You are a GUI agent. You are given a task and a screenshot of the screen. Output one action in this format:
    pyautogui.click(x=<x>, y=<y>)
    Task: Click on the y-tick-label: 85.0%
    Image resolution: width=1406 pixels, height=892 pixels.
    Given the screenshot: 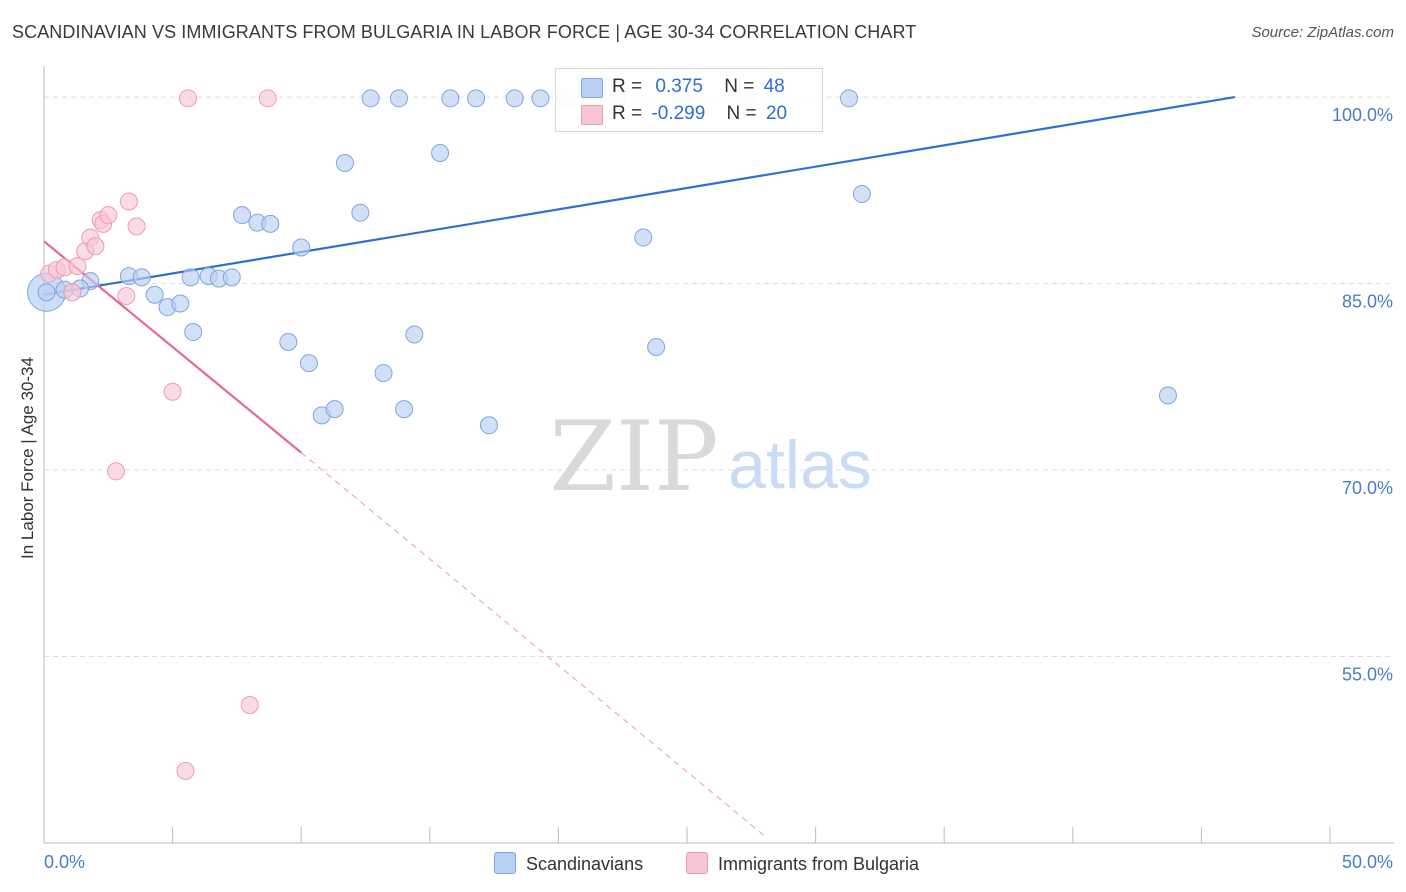 What is the action you would take?
    pyautogui.click(x=1367, y=302)
    